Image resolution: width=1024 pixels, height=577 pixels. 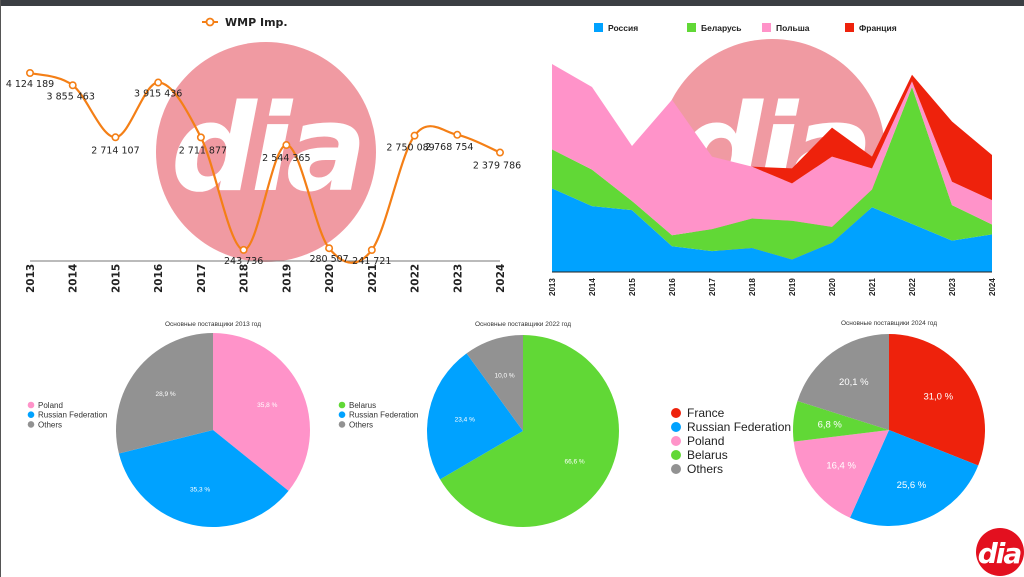 I want to click on slice-label: 66,6 %, so click(x=574, y=462).